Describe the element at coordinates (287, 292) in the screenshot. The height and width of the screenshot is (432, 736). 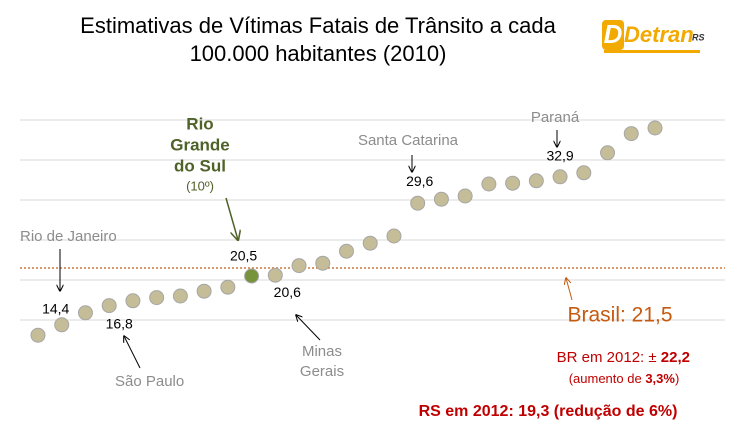
I see `value-label: 20,6` at that location.